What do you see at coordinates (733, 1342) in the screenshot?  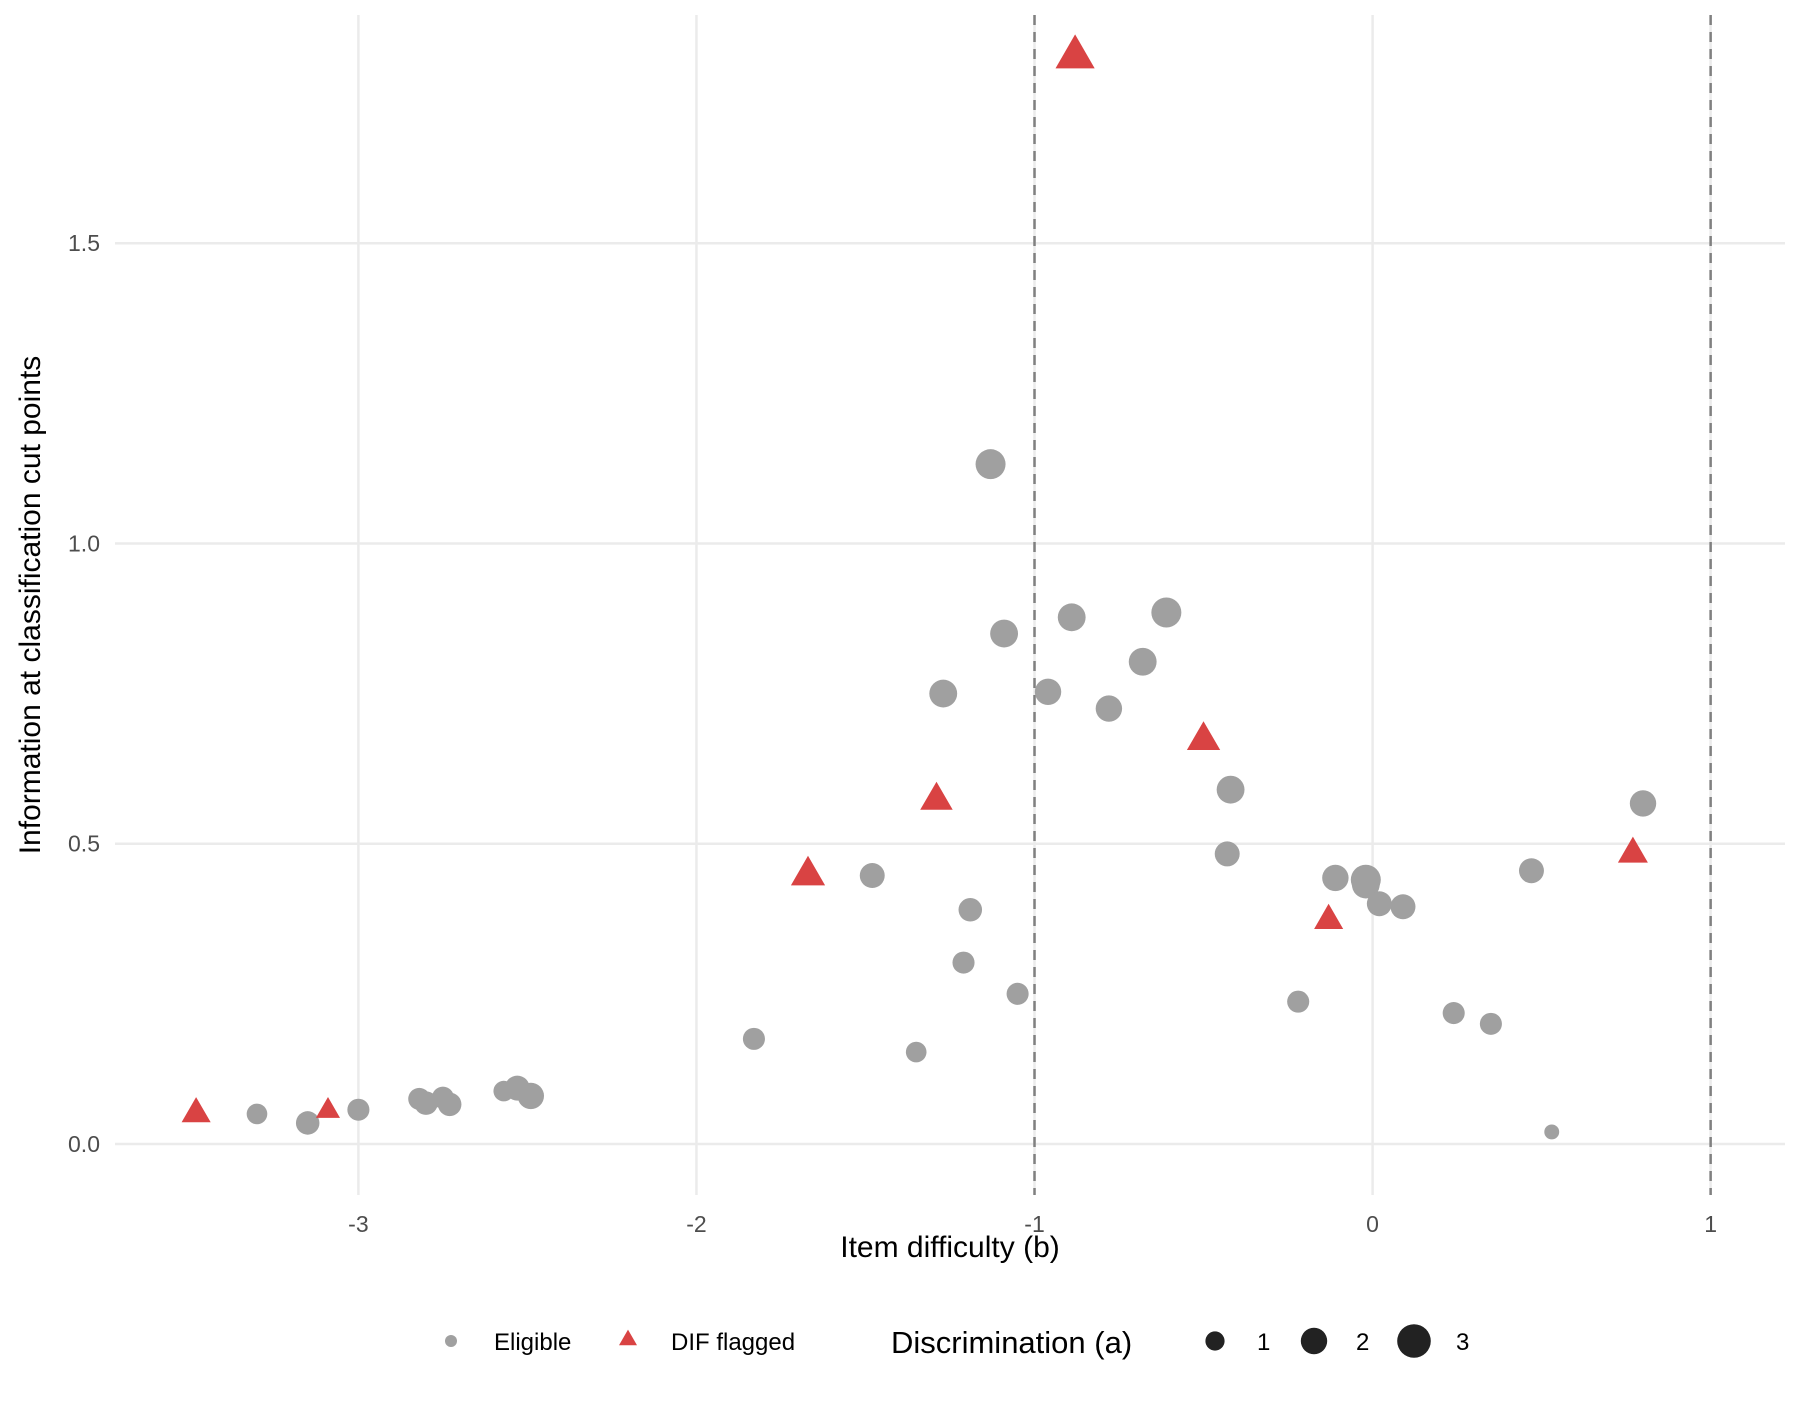 I see `legend-label-dif-flagged: DIF flagged` at bounding box center [733, 1342].